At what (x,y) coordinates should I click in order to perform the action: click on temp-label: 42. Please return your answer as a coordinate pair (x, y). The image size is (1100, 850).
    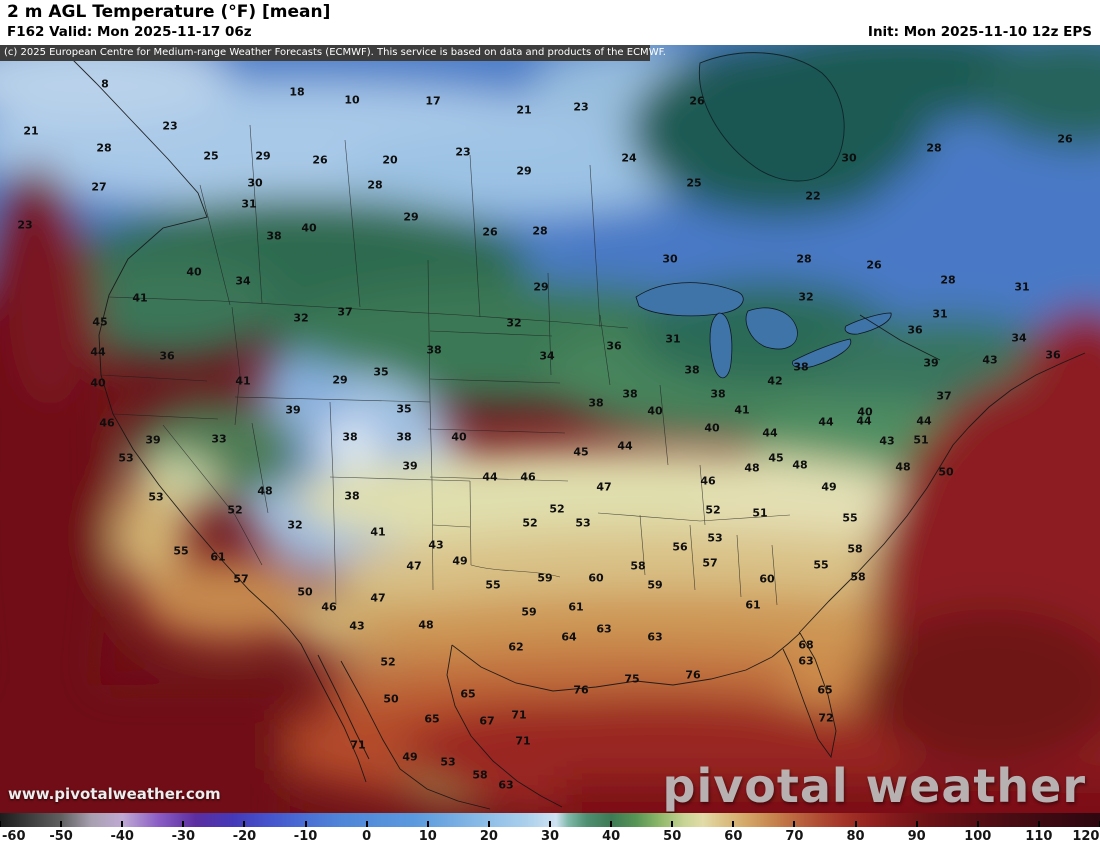
    Looking at the image, I should click on (775, 381).